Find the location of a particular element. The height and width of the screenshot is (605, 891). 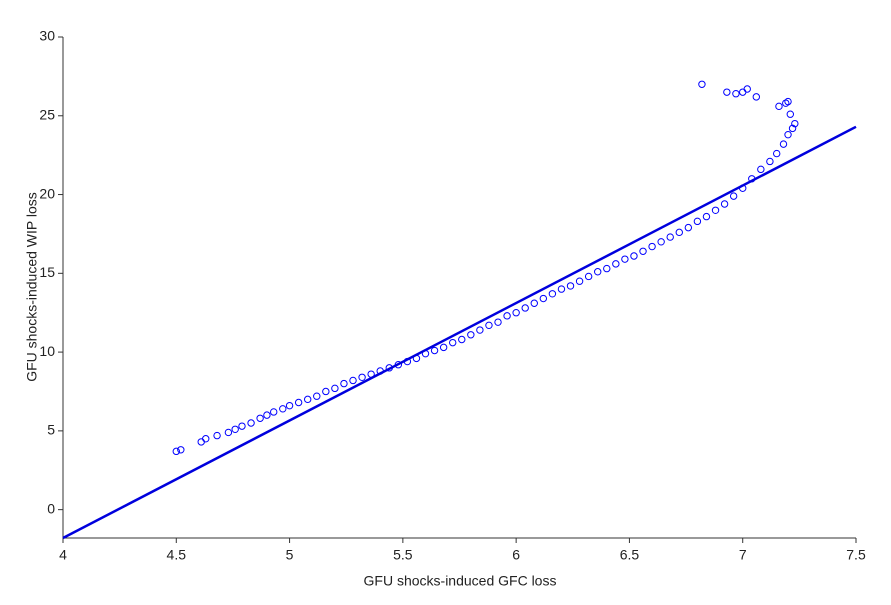

x-tick-label: 7.5 is located at coordinates (856, 555).